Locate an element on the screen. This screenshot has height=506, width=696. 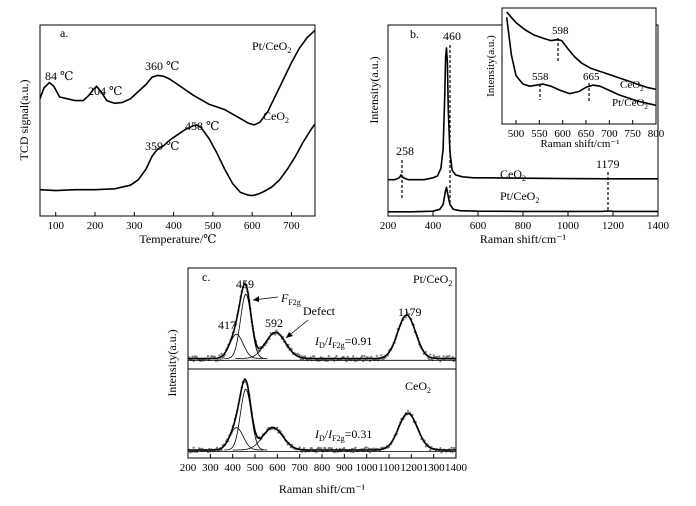
panel-c-ratio-bottom: ID/IF2g=0.31 is located at coordinates (343, 435).